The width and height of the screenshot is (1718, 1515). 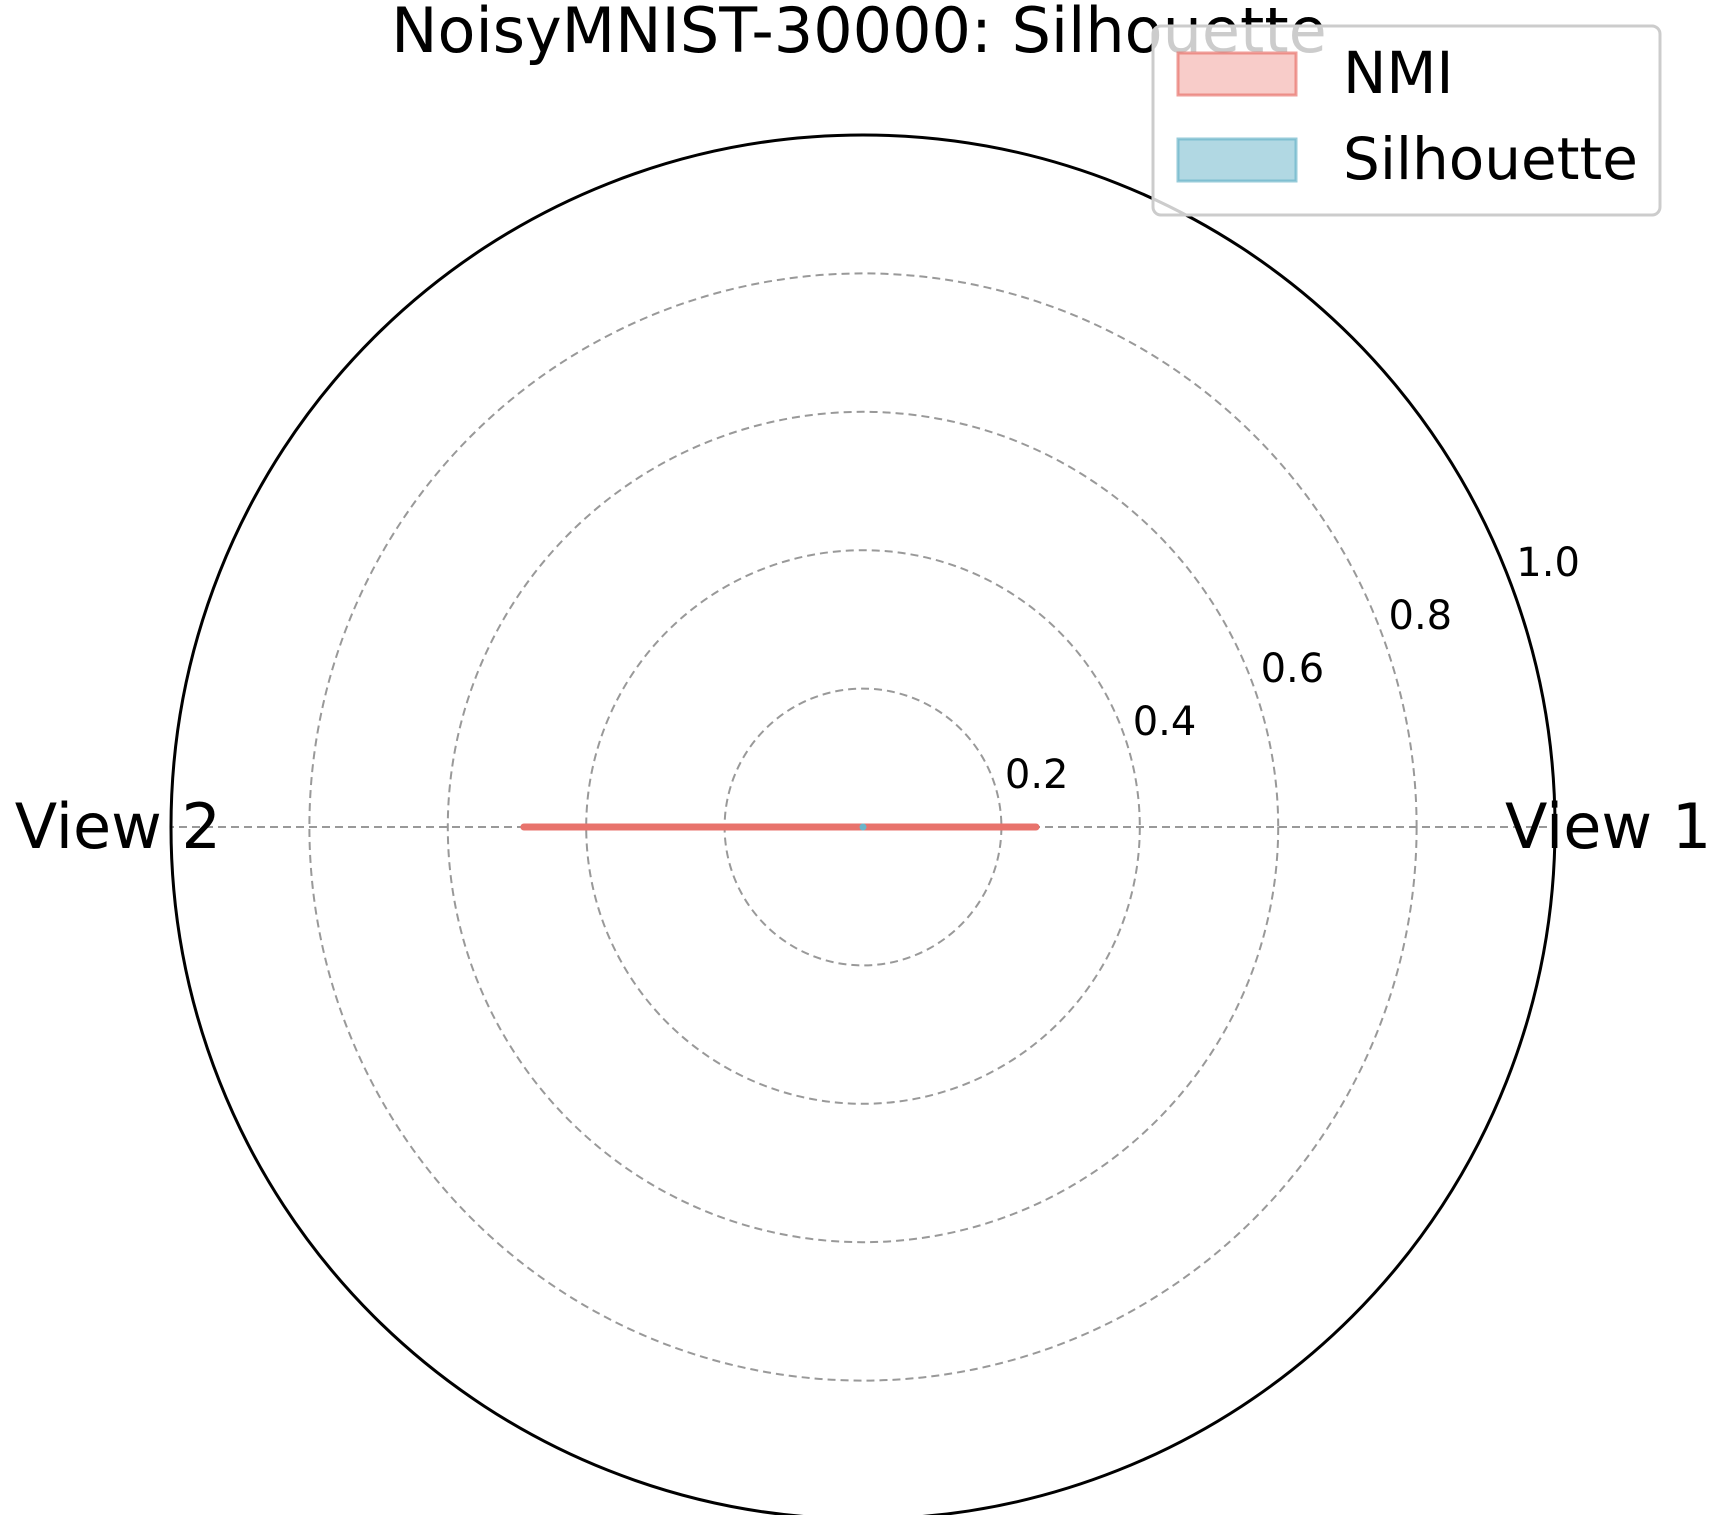 I want to click on rtick-label-4: 1.0, so click(x=1548, y=563).